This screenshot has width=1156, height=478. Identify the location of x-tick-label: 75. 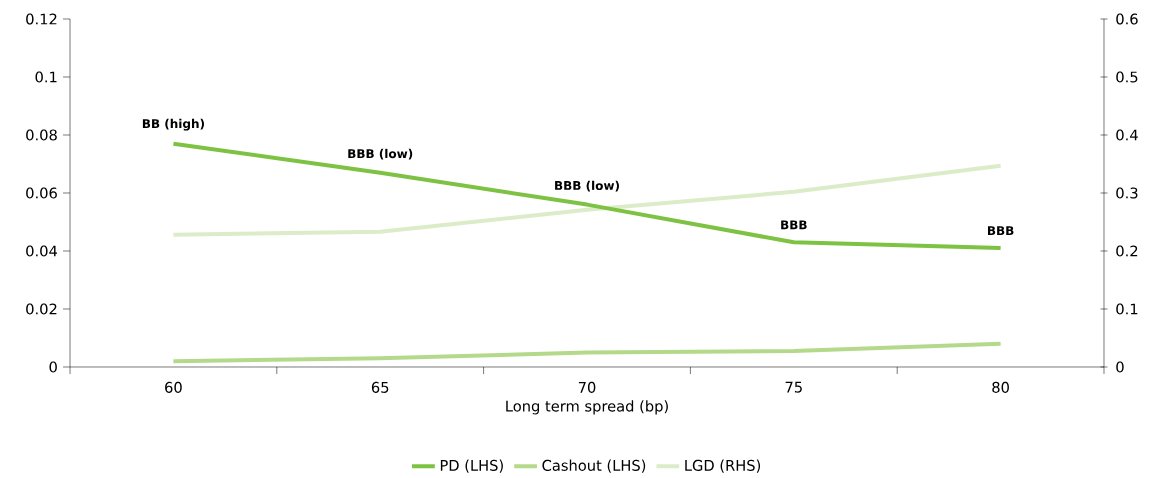
(793, 387).